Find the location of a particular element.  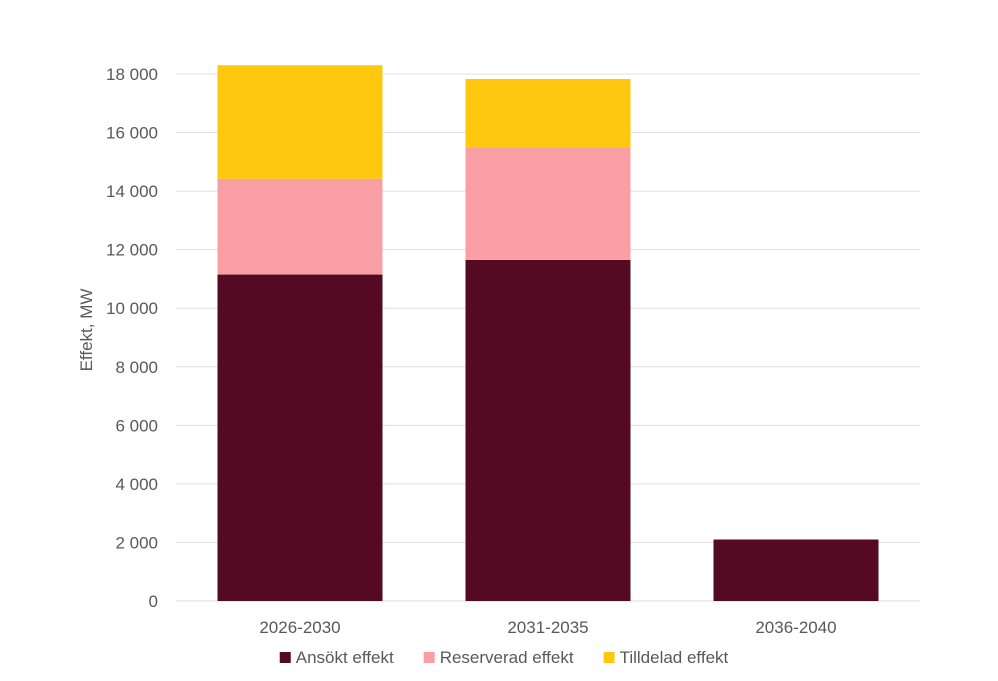

x-category-label: 2036-2040 is located at coordinates (795, 627).